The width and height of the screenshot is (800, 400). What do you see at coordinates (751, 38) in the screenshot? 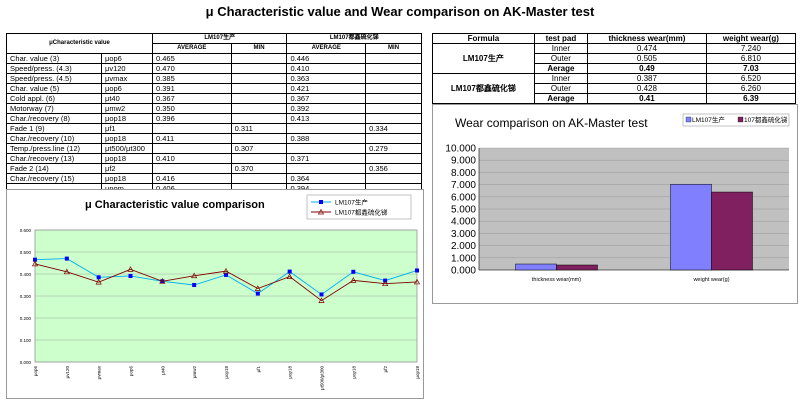
I see `weight-wear-header: weight wear(g)` at bounding box center [751, 38].